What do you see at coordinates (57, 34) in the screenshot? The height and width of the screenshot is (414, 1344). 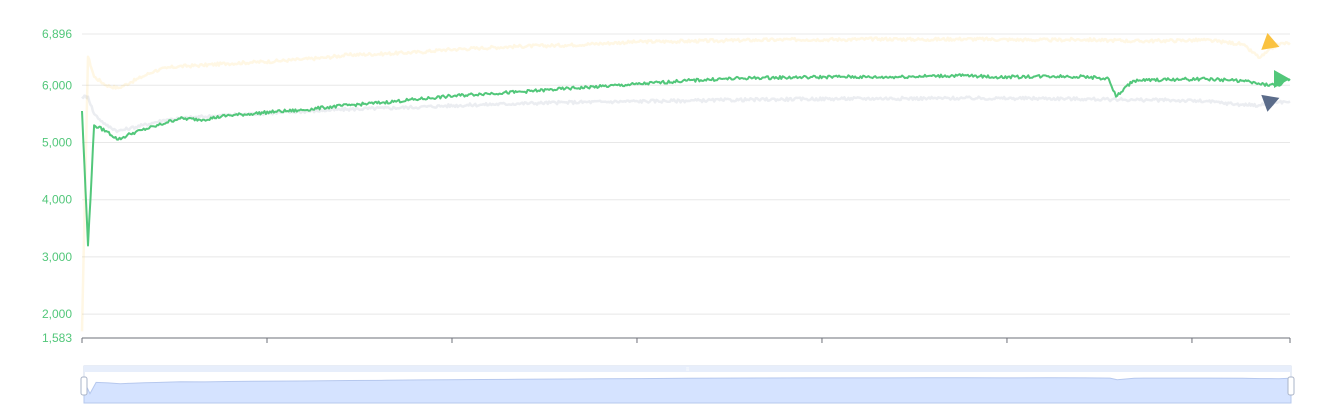 I see `y-tick-label: 6,896` at bounding box center [57, 34].